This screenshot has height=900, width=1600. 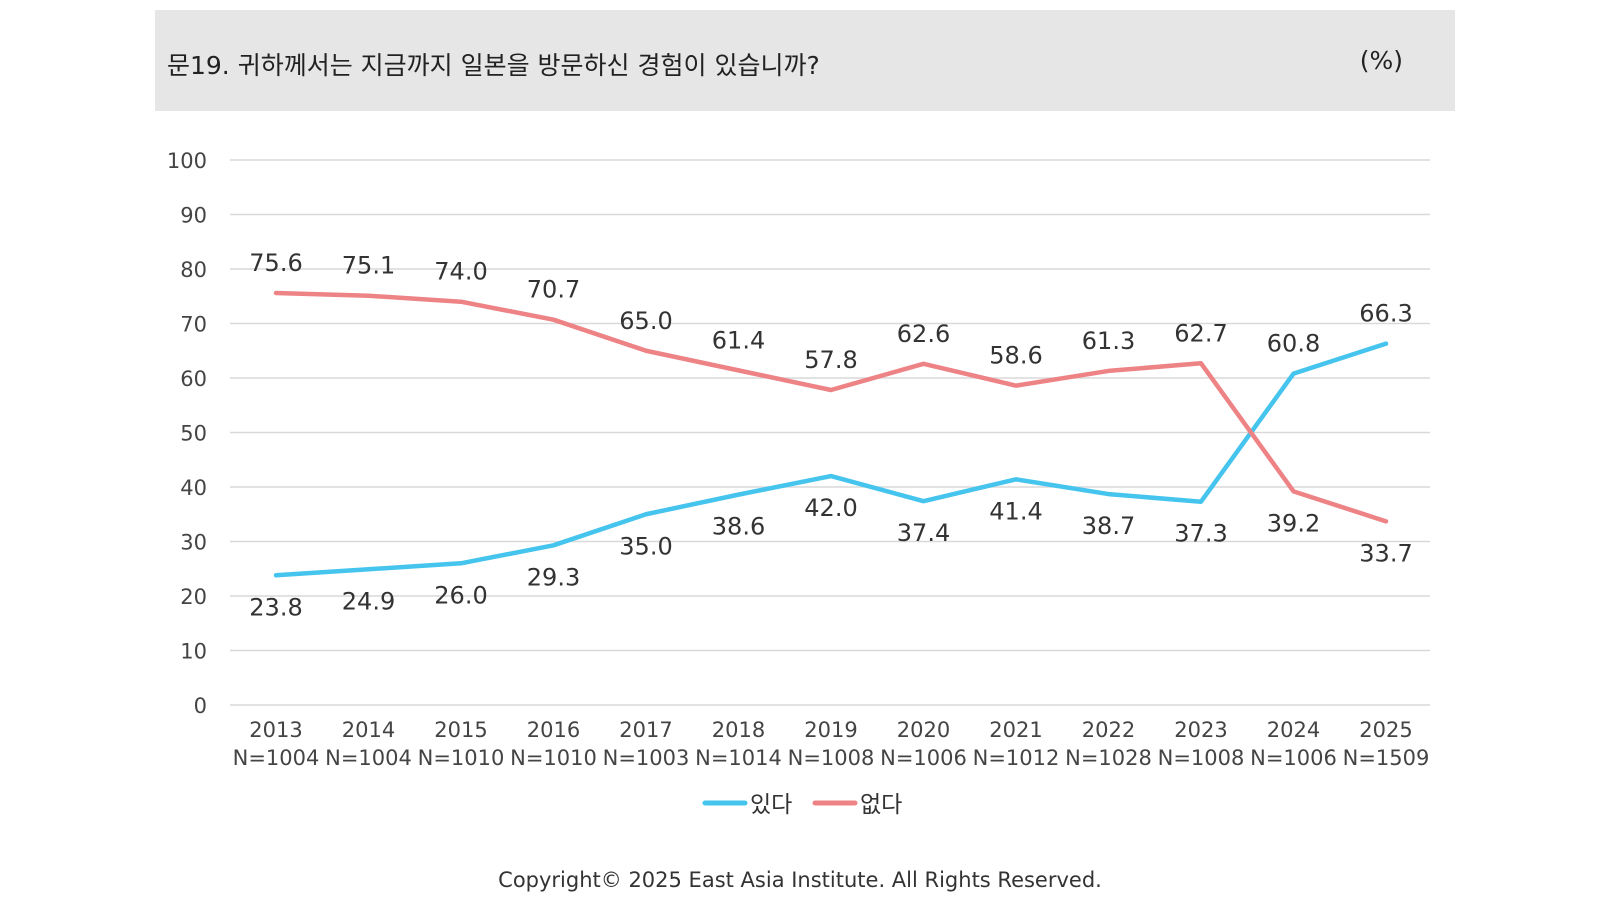 I want to click on data-label-no: 62.7, so click(x=1200, y=333).